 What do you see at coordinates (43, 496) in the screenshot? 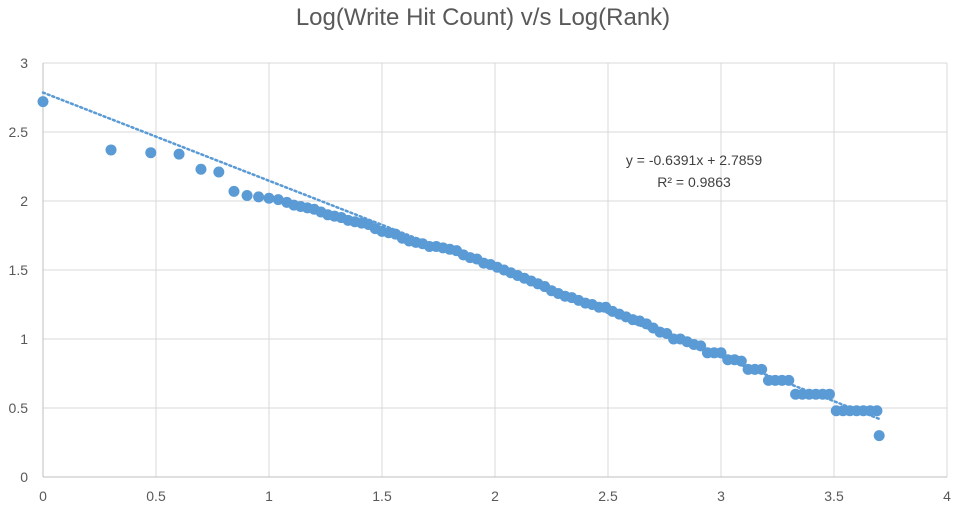
I see `x-tick-label: 0` at bounding box center [43, 496].